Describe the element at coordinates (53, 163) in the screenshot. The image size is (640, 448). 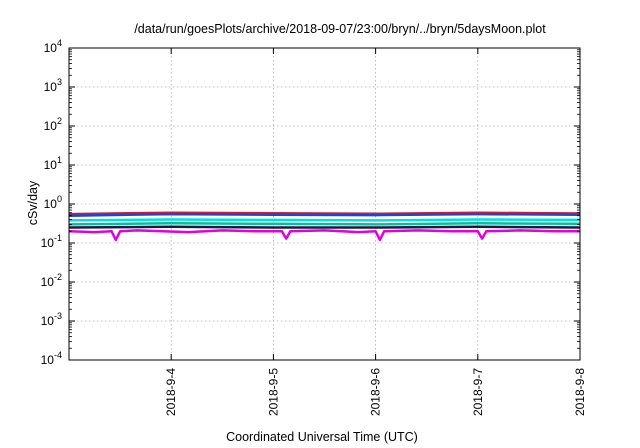
I see `y-tick-label: 10¹` at that location.